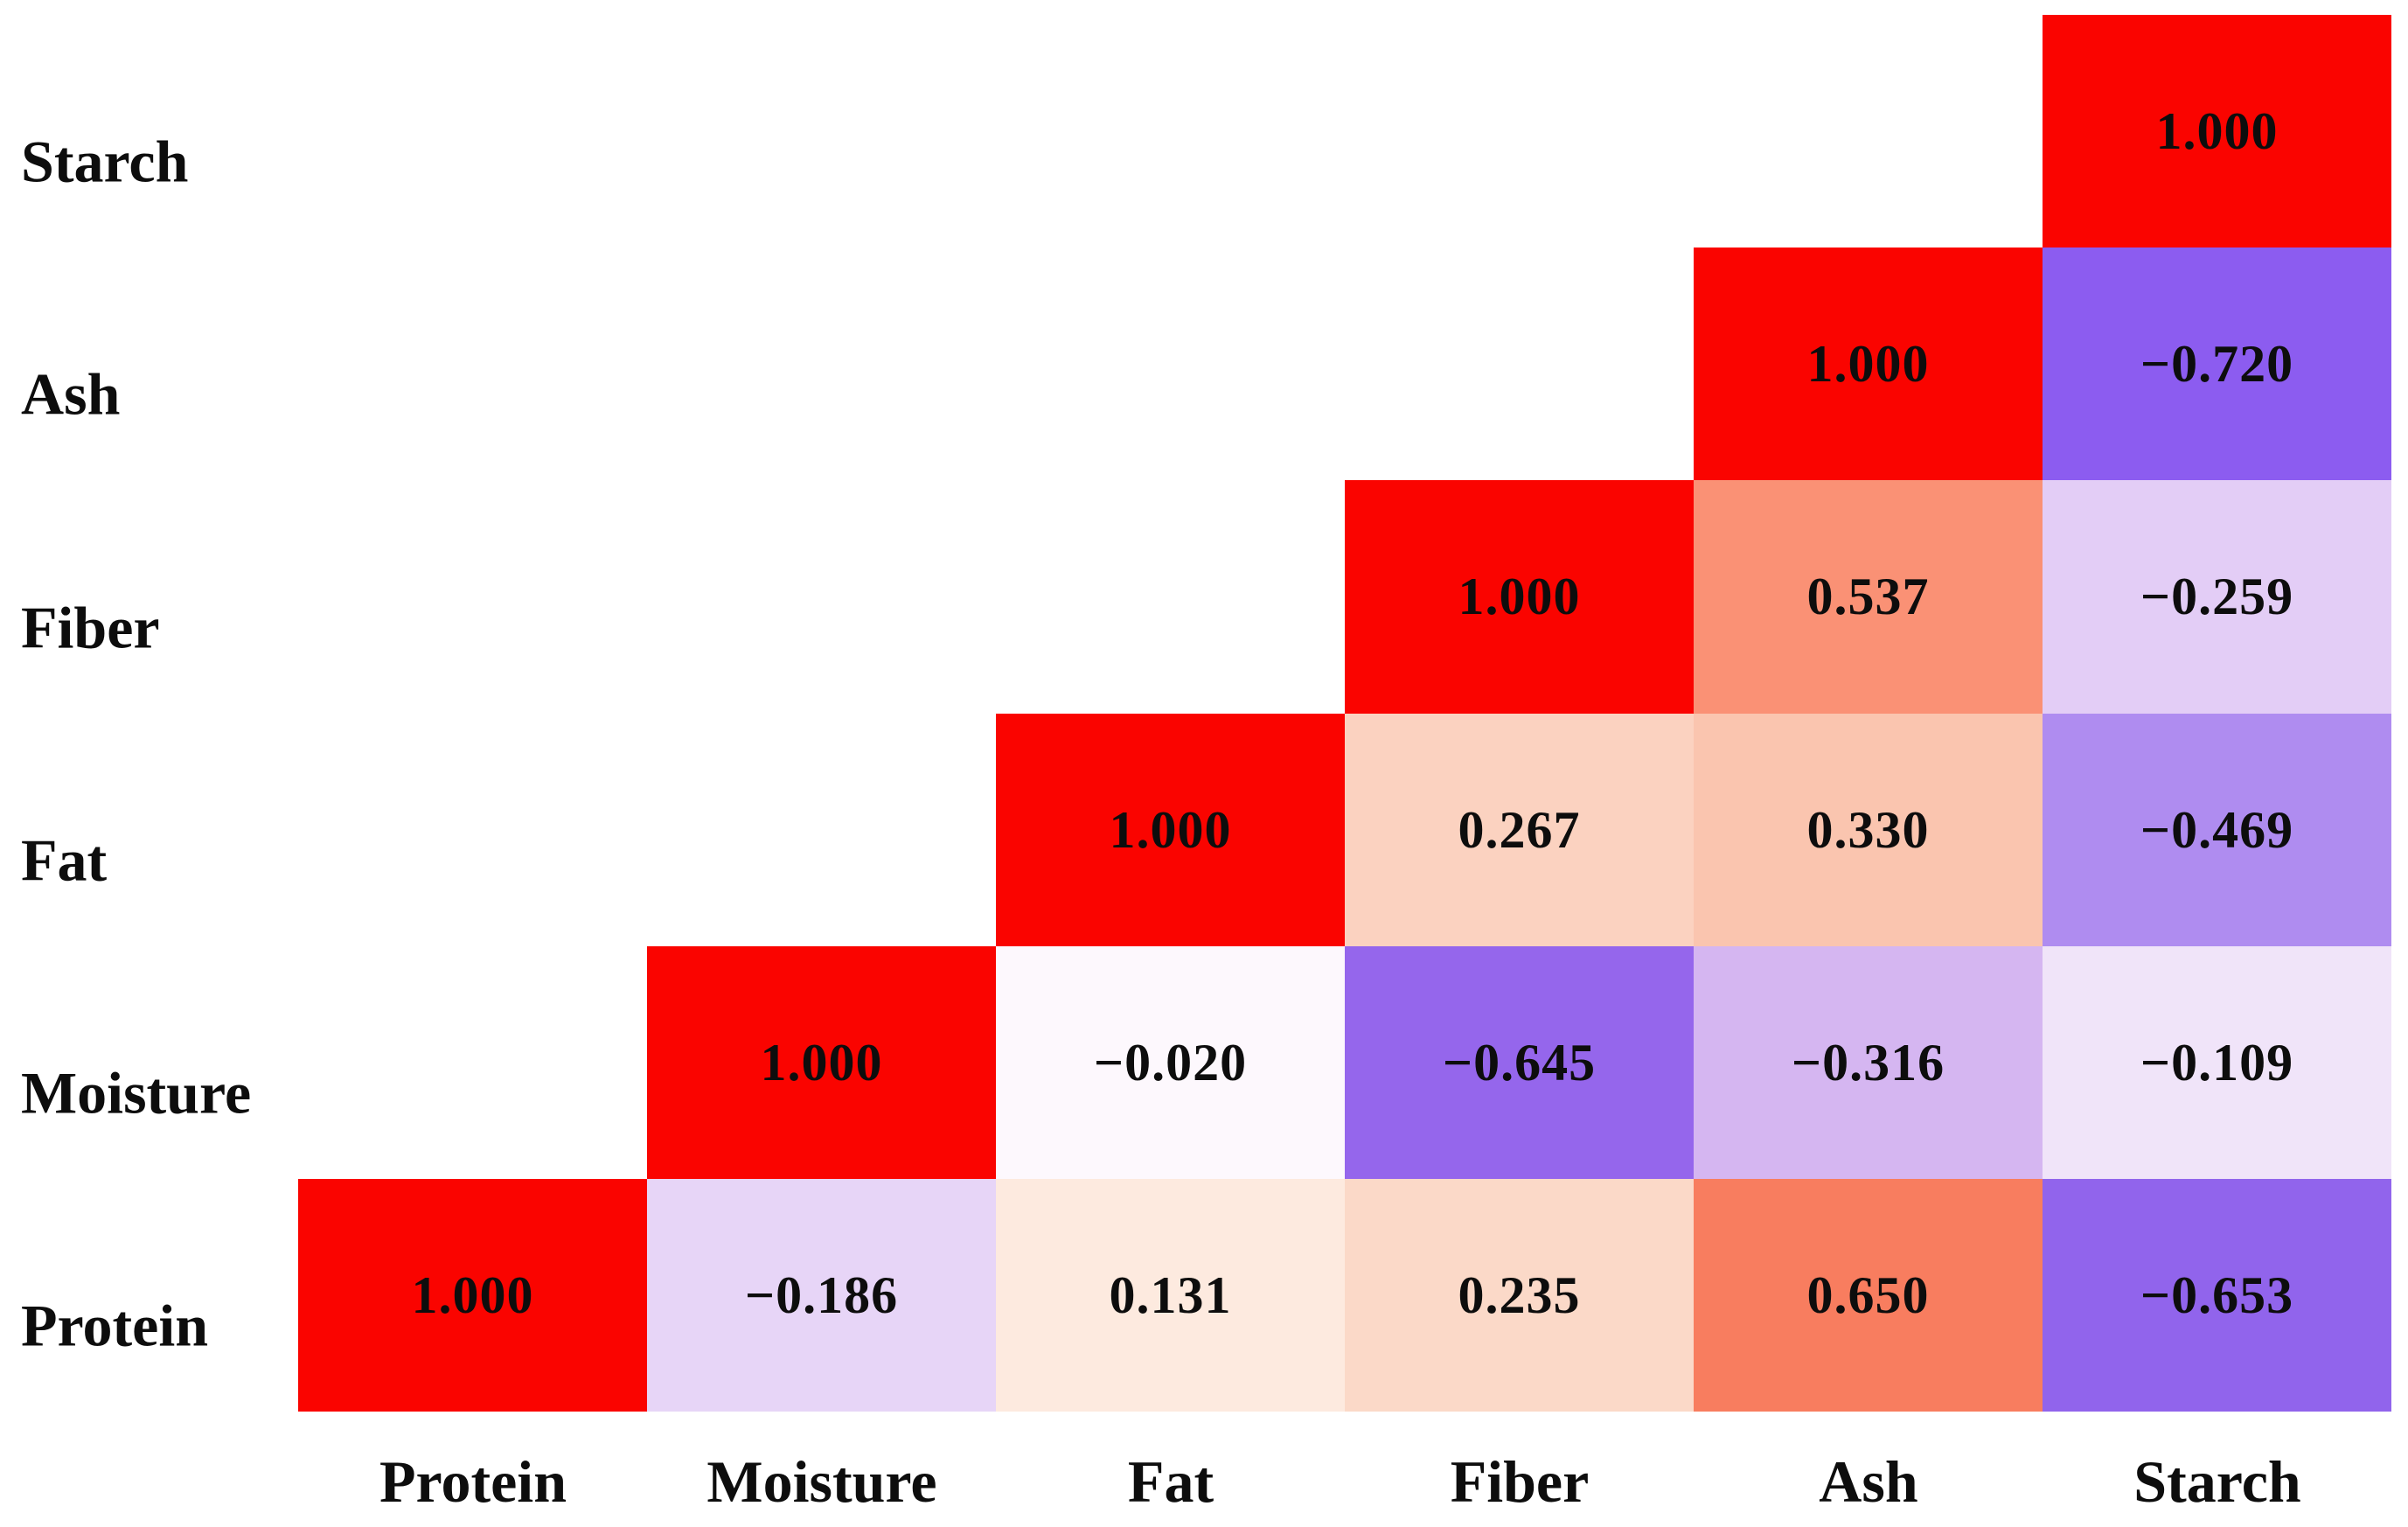  What do you see at coordinates (1170, 1481) in the screenshot?
I see `col-label-fat: Fat` at bounding box center [1170, 1481].